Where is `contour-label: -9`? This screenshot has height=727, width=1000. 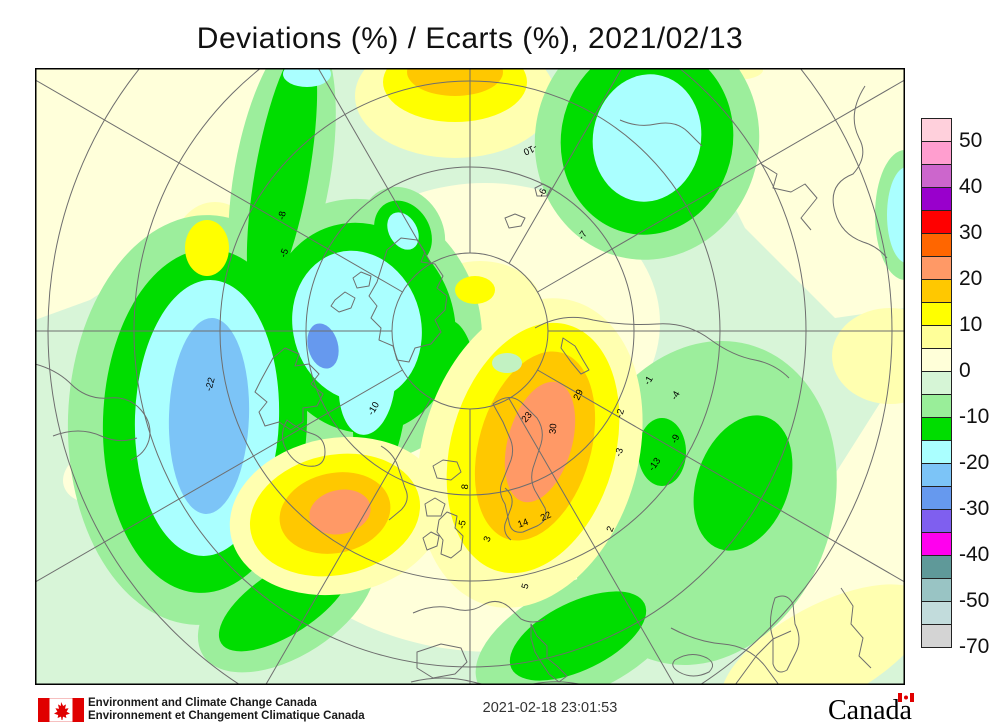
contour-label: -9 is located at coordinates (676, 439).